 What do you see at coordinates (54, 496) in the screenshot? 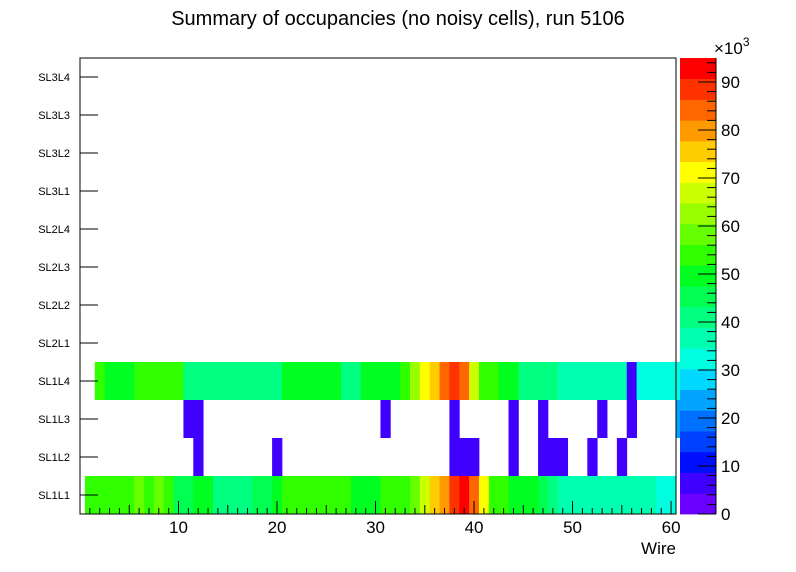
I see `y-tick-label: SL1L1` at bounding box center [54, 496].